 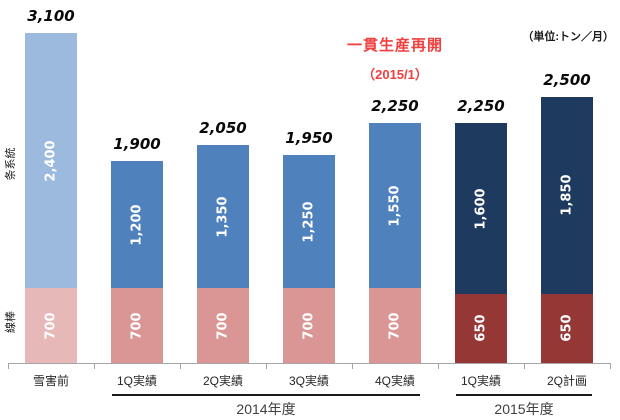 I want to click on unit-label: （単位:トン／月）, so click(x=568, y=37).